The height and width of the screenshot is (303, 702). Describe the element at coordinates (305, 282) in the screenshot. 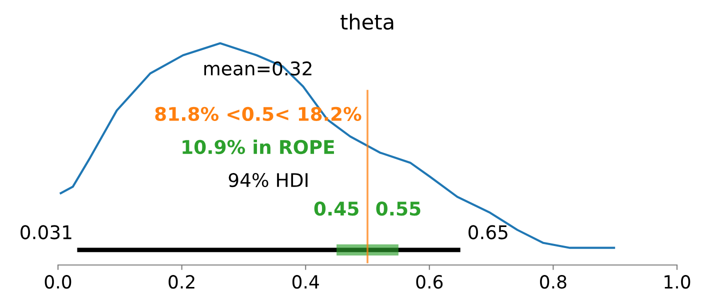

I see `x-tick-label: 0.4` at that location.